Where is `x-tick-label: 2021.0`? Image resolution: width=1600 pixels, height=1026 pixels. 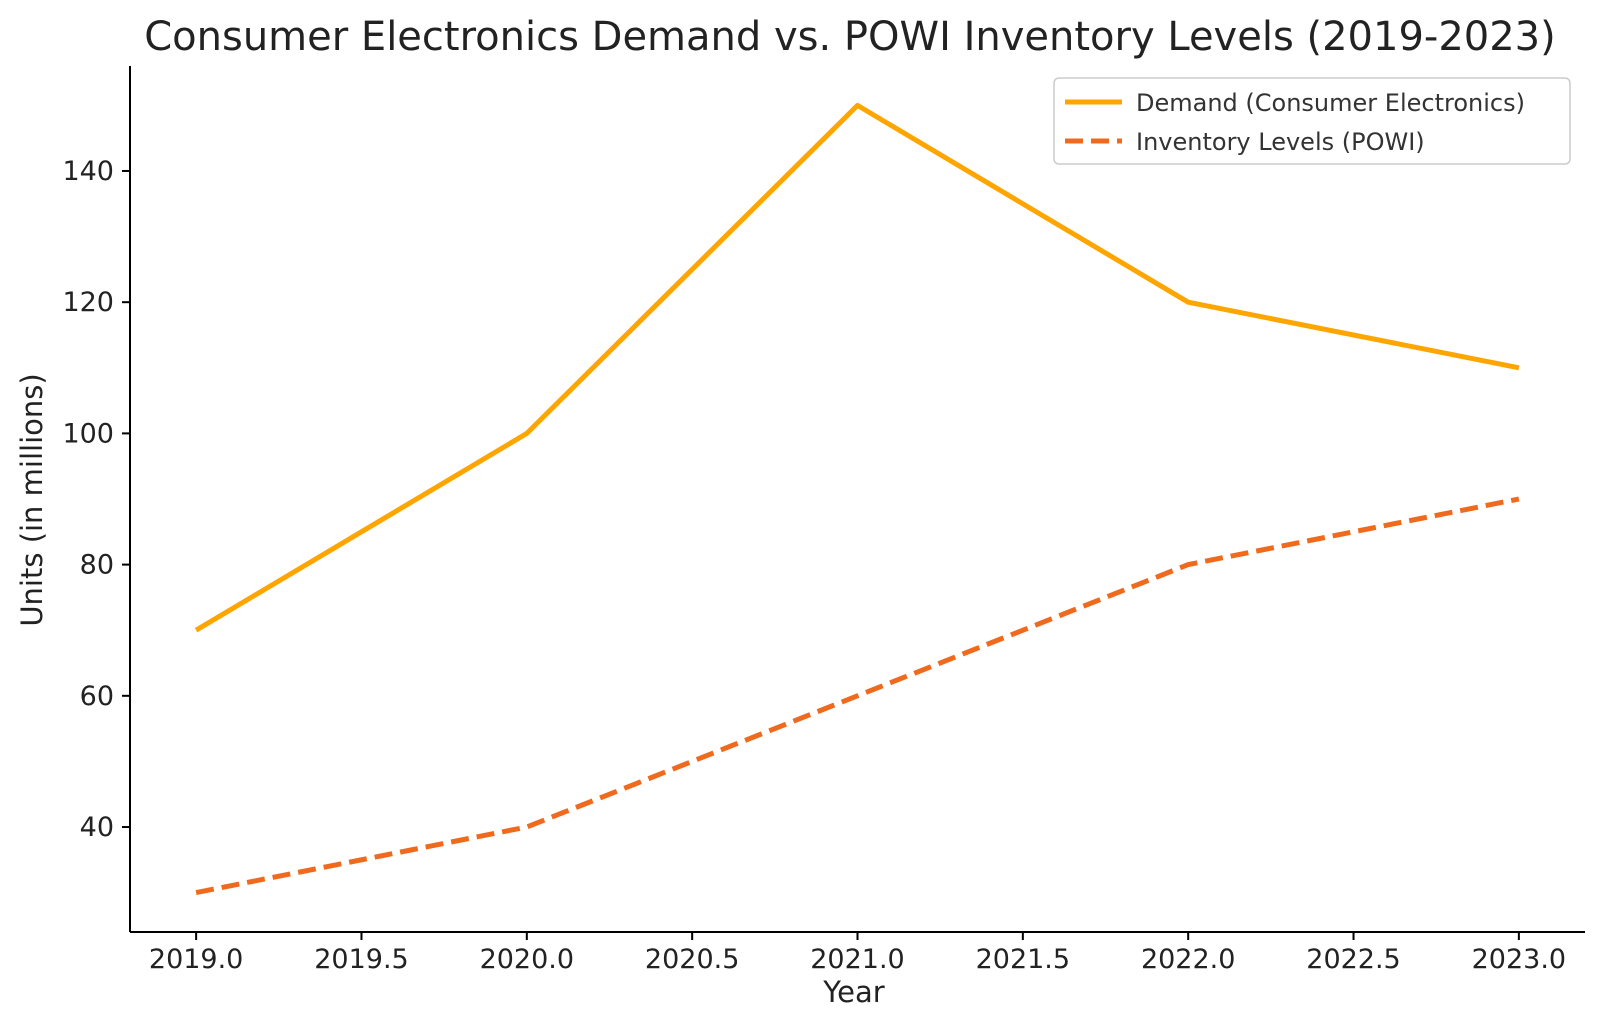
x-tick-label: 2021.0 is located at coordinates (857, 959).